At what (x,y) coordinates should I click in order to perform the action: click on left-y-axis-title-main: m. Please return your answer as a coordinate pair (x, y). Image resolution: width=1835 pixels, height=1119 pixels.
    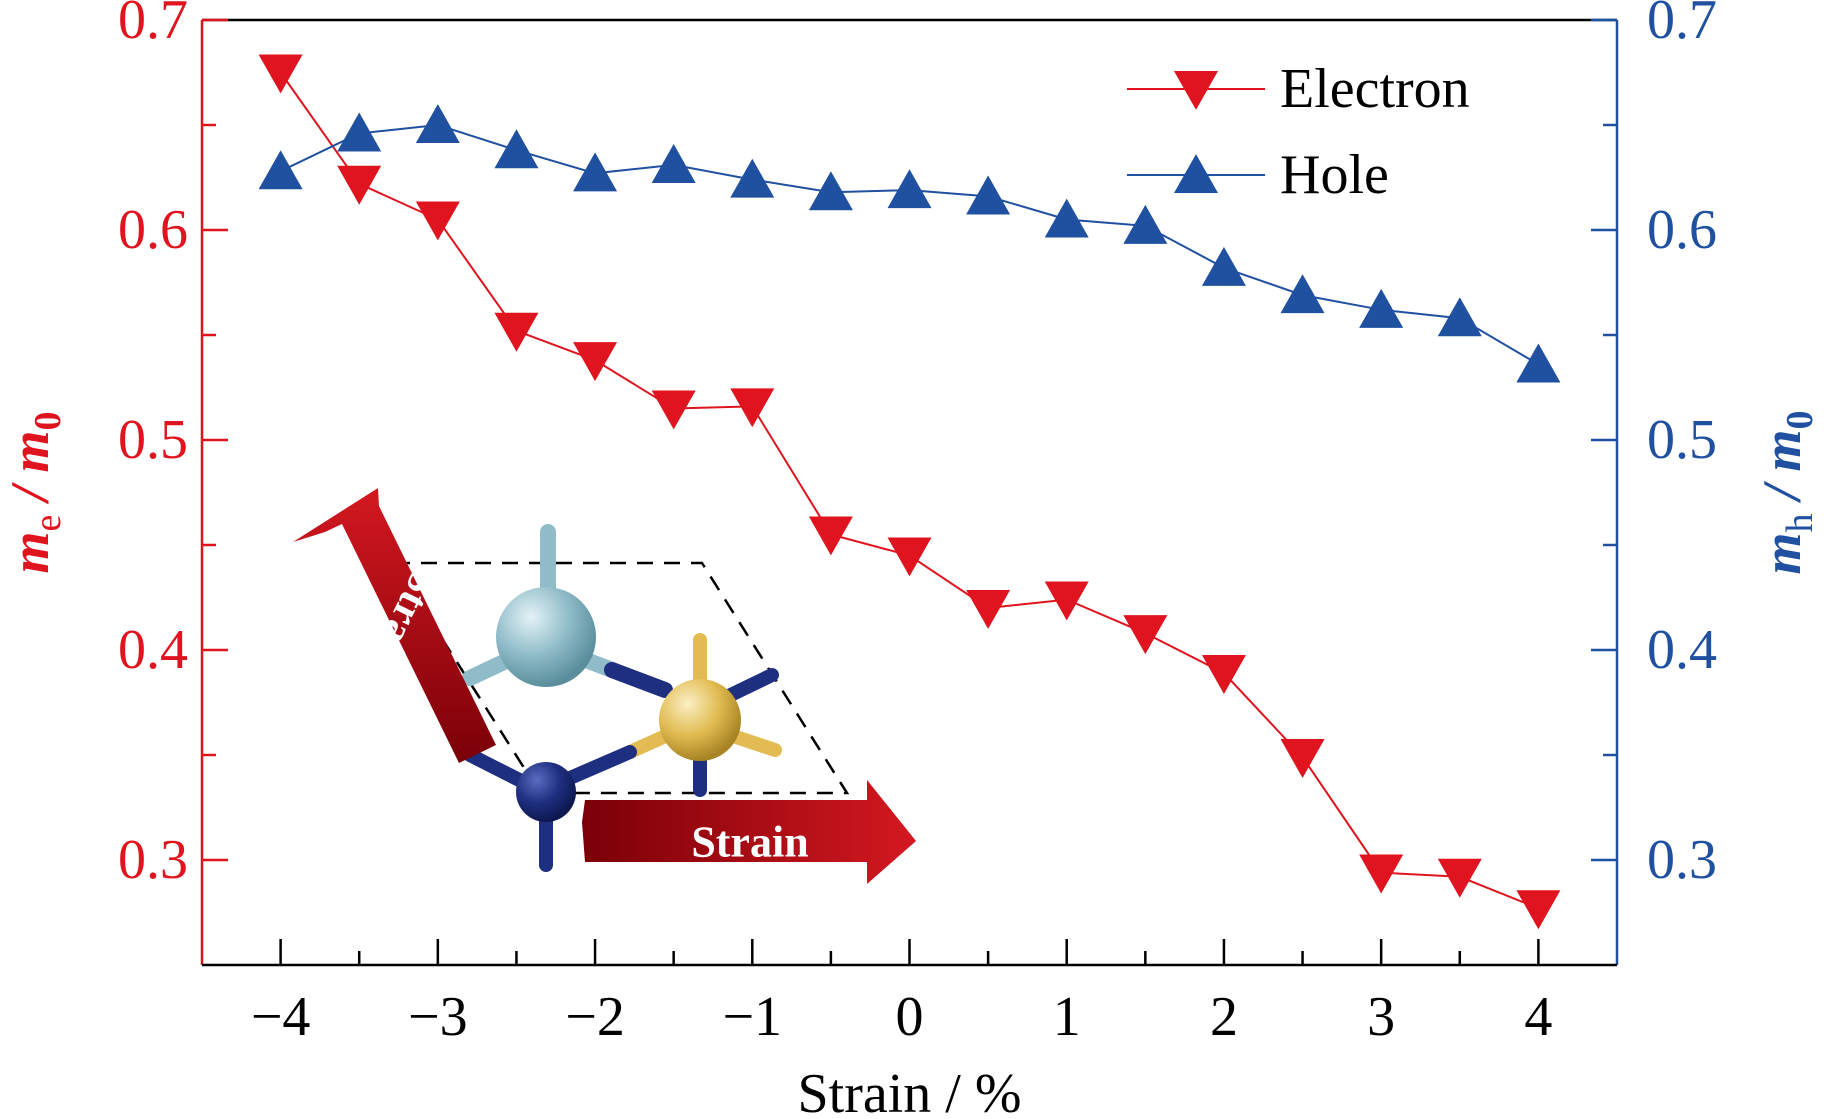
    Looking at the image, I should click on (30, 552).